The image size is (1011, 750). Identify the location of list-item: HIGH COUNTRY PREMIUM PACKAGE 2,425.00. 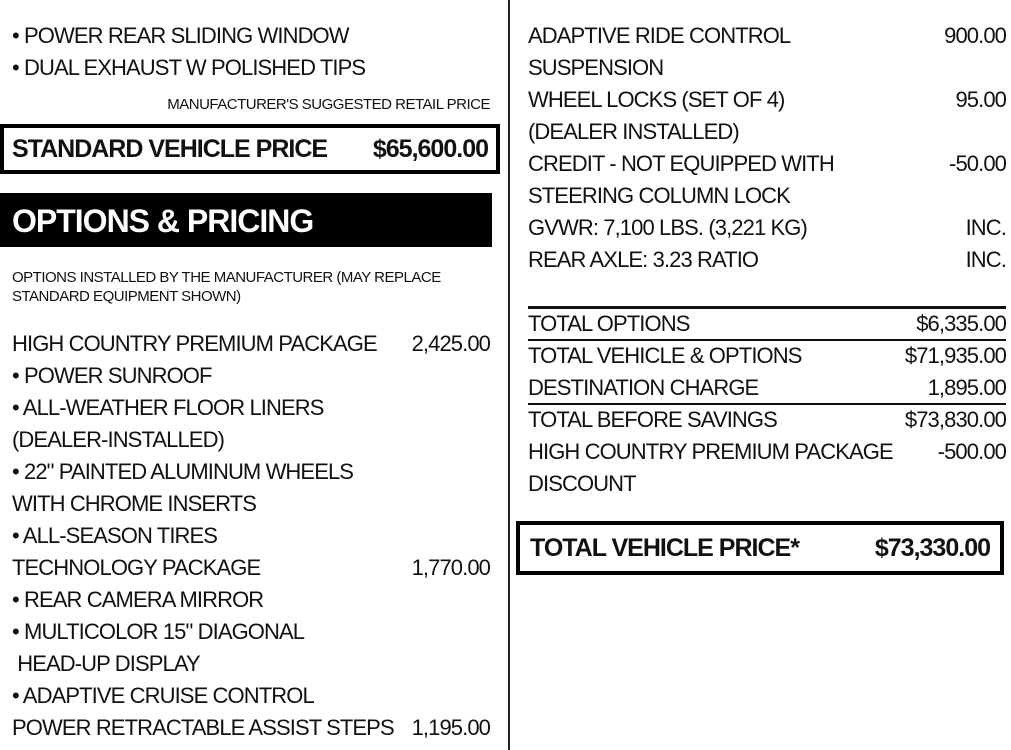
(251, 344).